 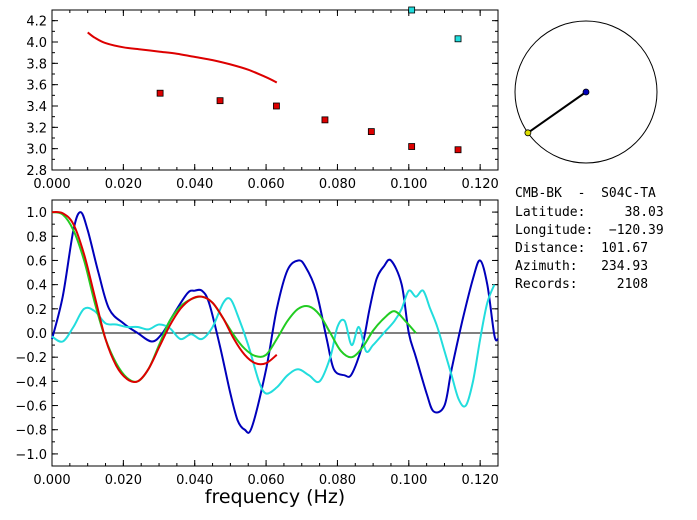 I want to click on y-tick-label: 3.2, so click(x=36, y=128).